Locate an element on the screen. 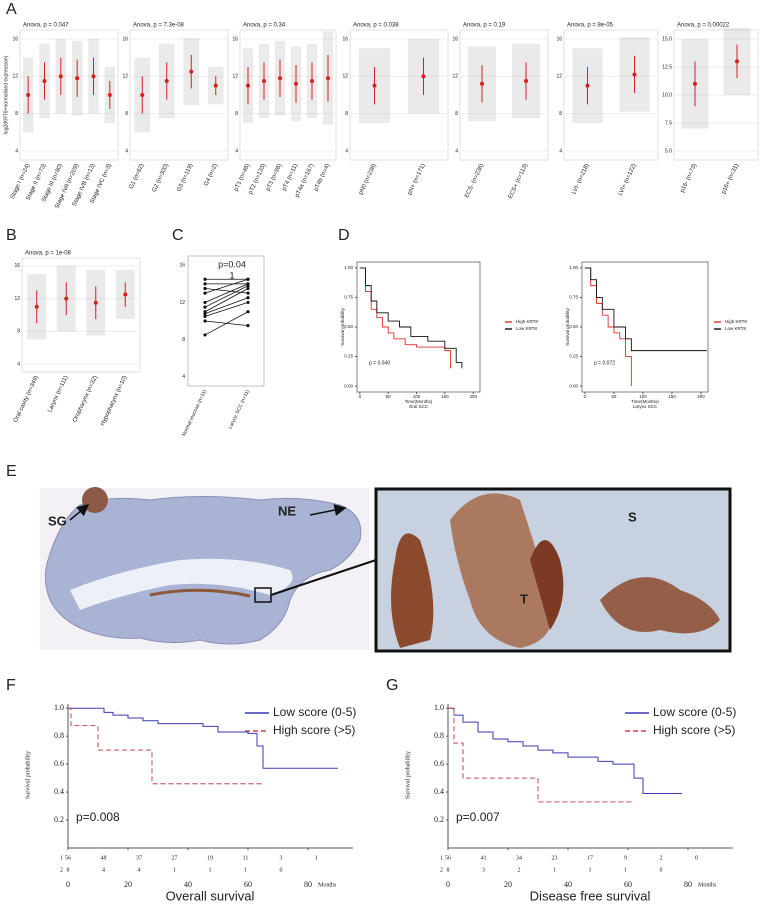 The image size is (763, 906). y-tick-label: 0.25 is located at coordinates (573, 356).